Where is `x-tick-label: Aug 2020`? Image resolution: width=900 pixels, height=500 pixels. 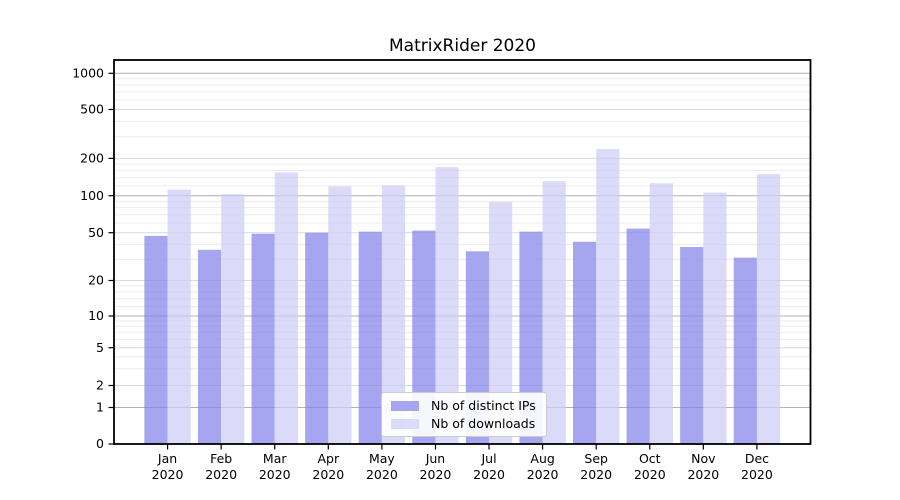 x-tick-label: Aug 2020 is located at coordinates (543, 466).